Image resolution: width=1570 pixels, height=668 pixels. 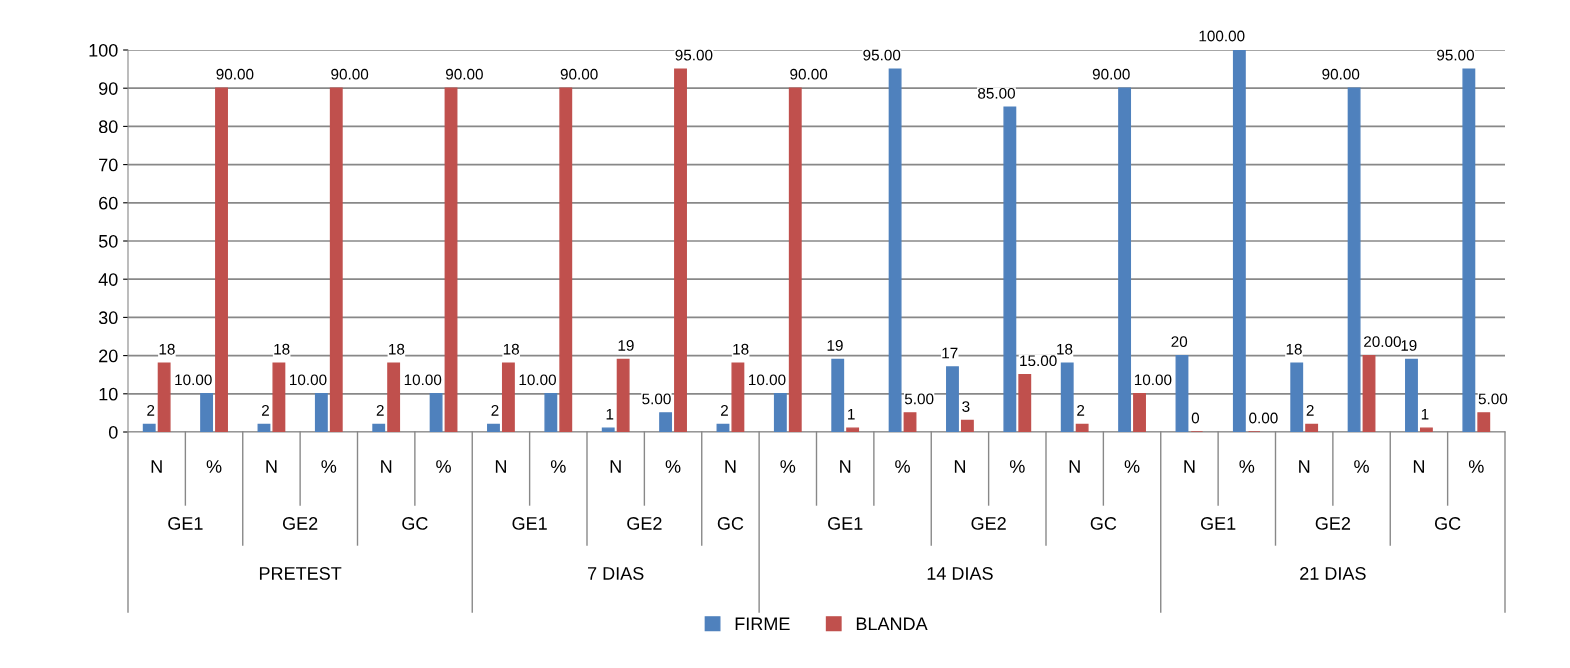 What do you see at coordinates (1038, 361) in the screenshot?
I see `data-label: 15.00` at bounding box center [1038, 361].